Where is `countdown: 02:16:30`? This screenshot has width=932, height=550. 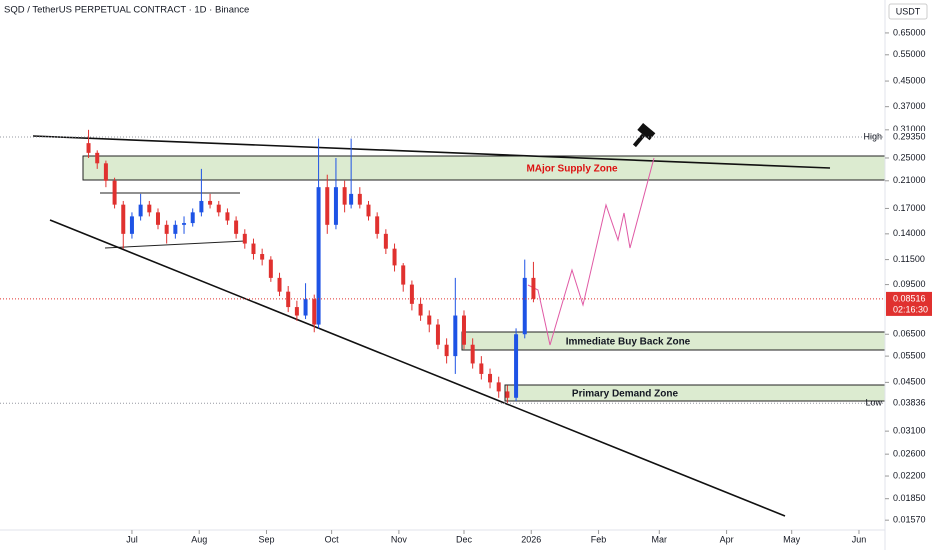 countdown: 02:16:30 is located at coordinates (910, 309).